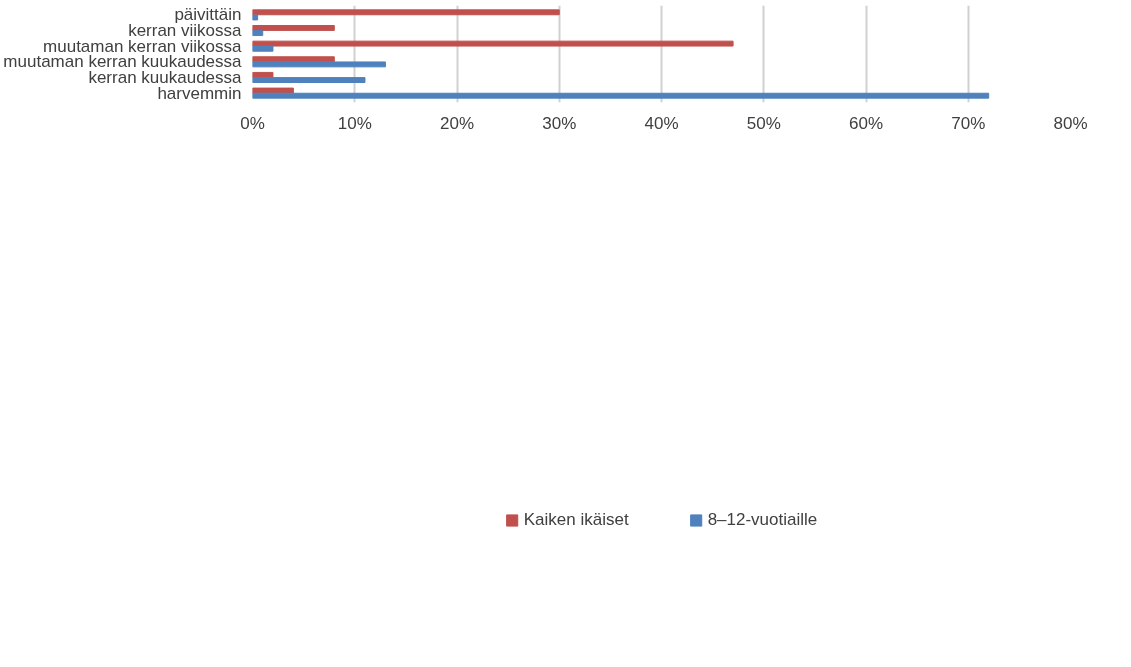  I want to click on x-tick-label: 10%, so click(354, 123).